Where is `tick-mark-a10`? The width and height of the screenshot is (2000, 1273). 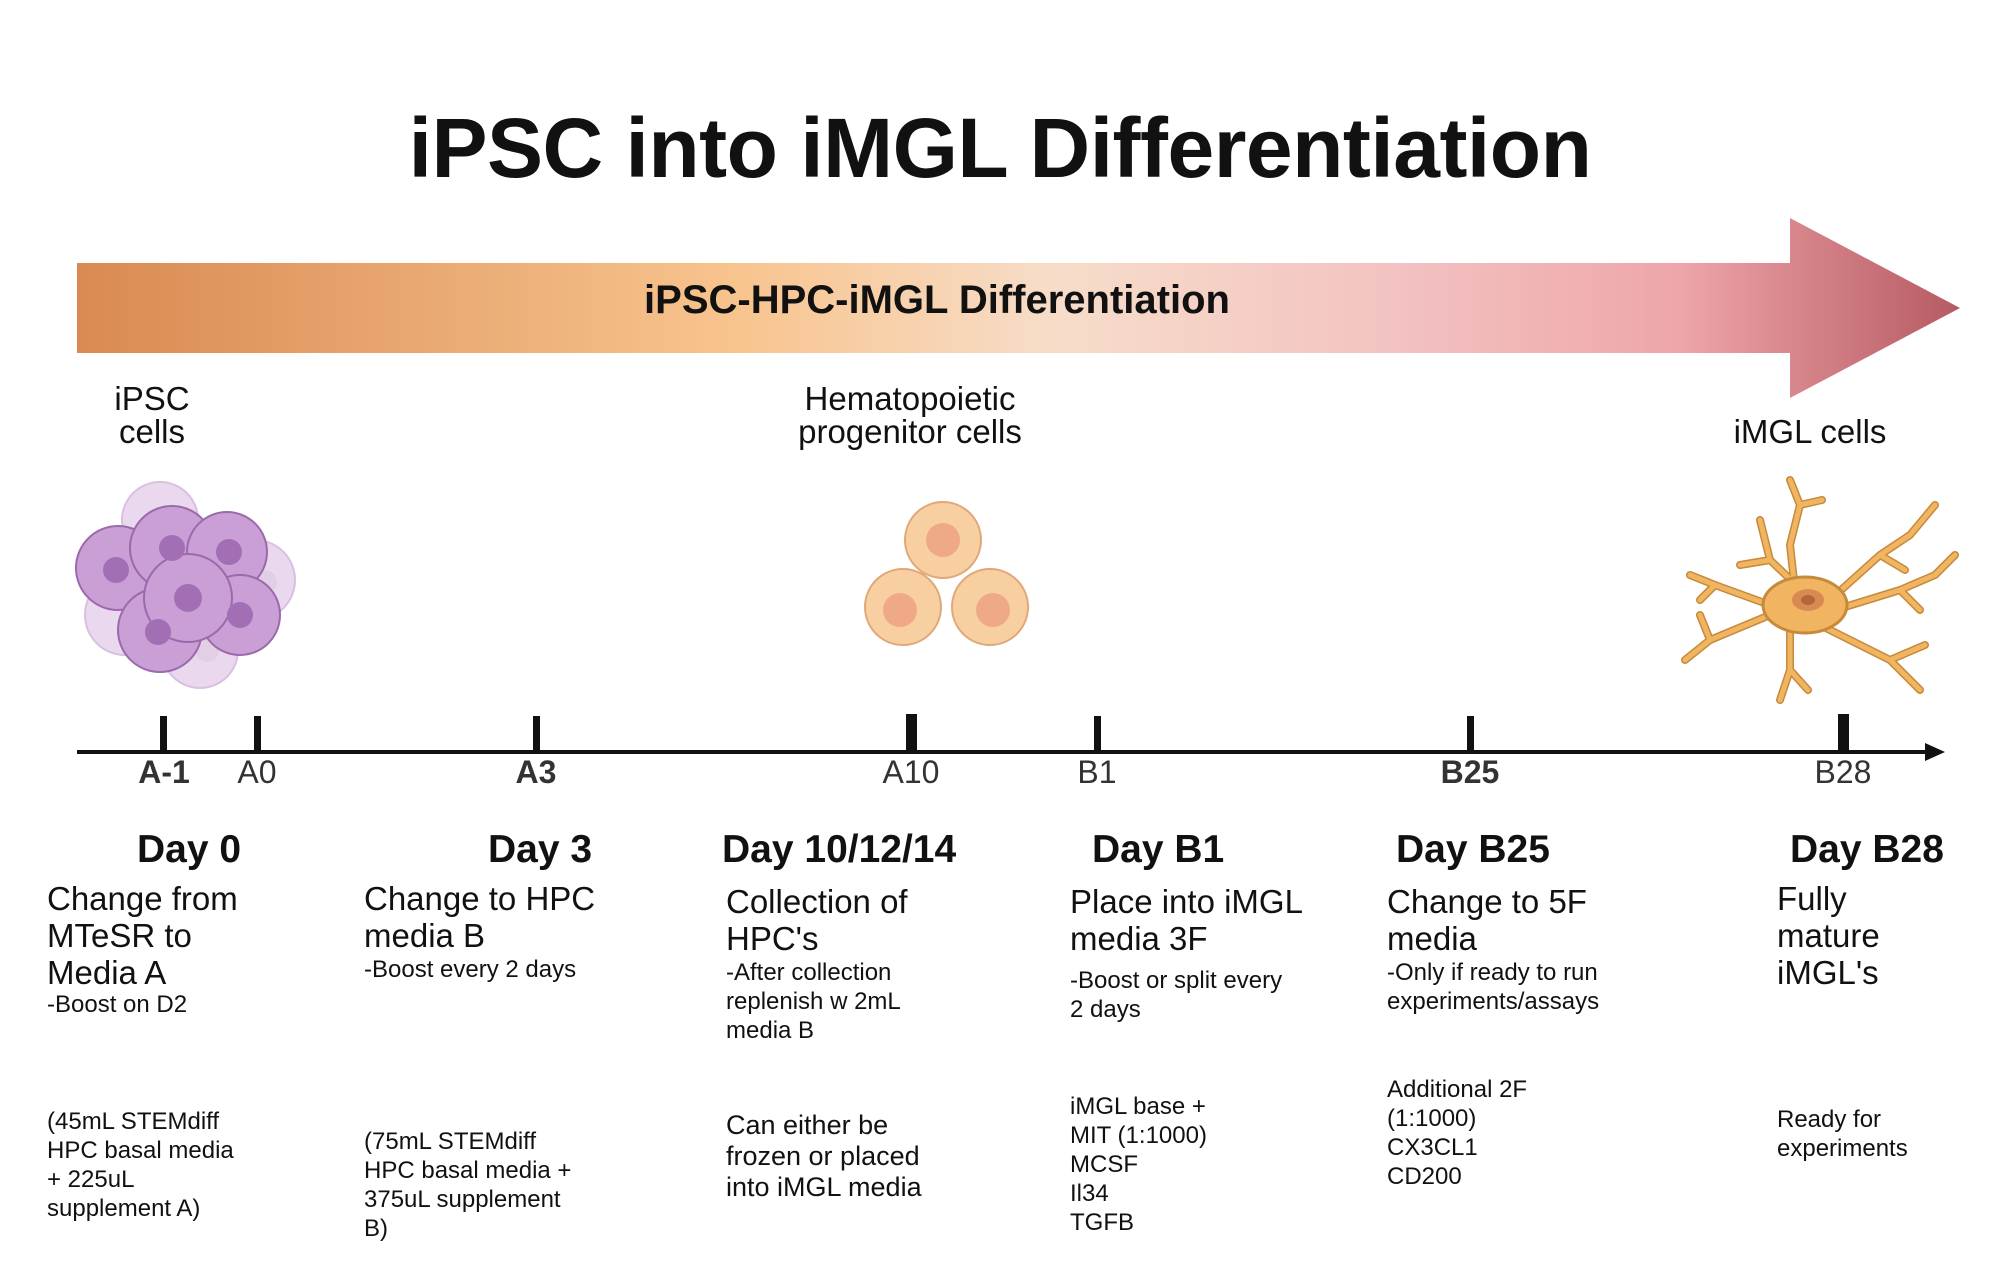 tick-mark-a10 is located at coordinates (911, 732).